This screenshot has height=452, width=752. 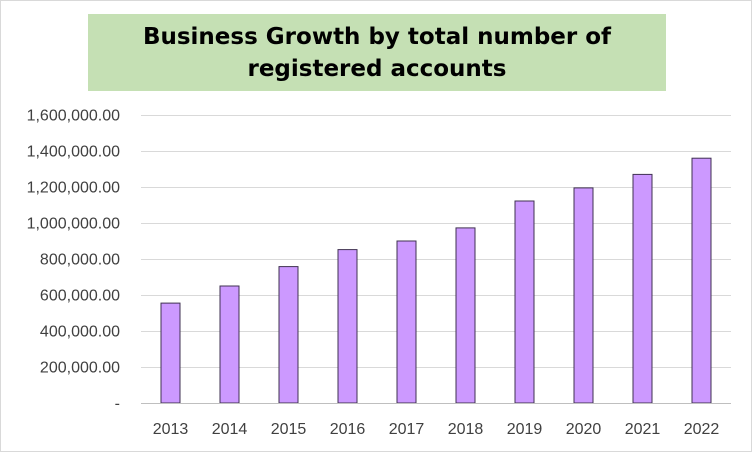 I want to click on x-tick-label: 2014, so click(x=230, y=429).